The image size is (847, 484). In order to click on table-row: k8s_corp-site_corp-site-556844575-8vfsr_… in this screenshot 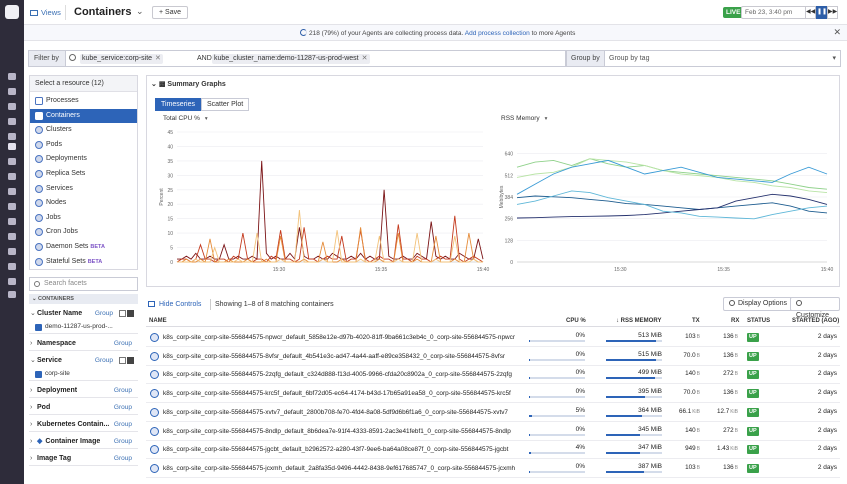, I will do `click(493, 356)`.